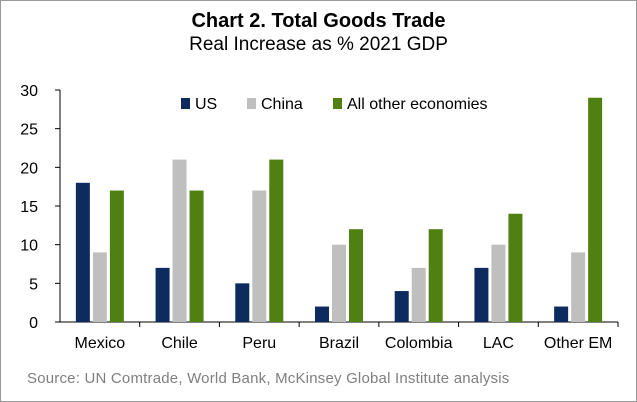 This screenshot has width=637, height=402. What do you see at coordinates (259, 343) in the screenshot?
I see `x-tick-label: Peru` at bounding box center [259, 343].